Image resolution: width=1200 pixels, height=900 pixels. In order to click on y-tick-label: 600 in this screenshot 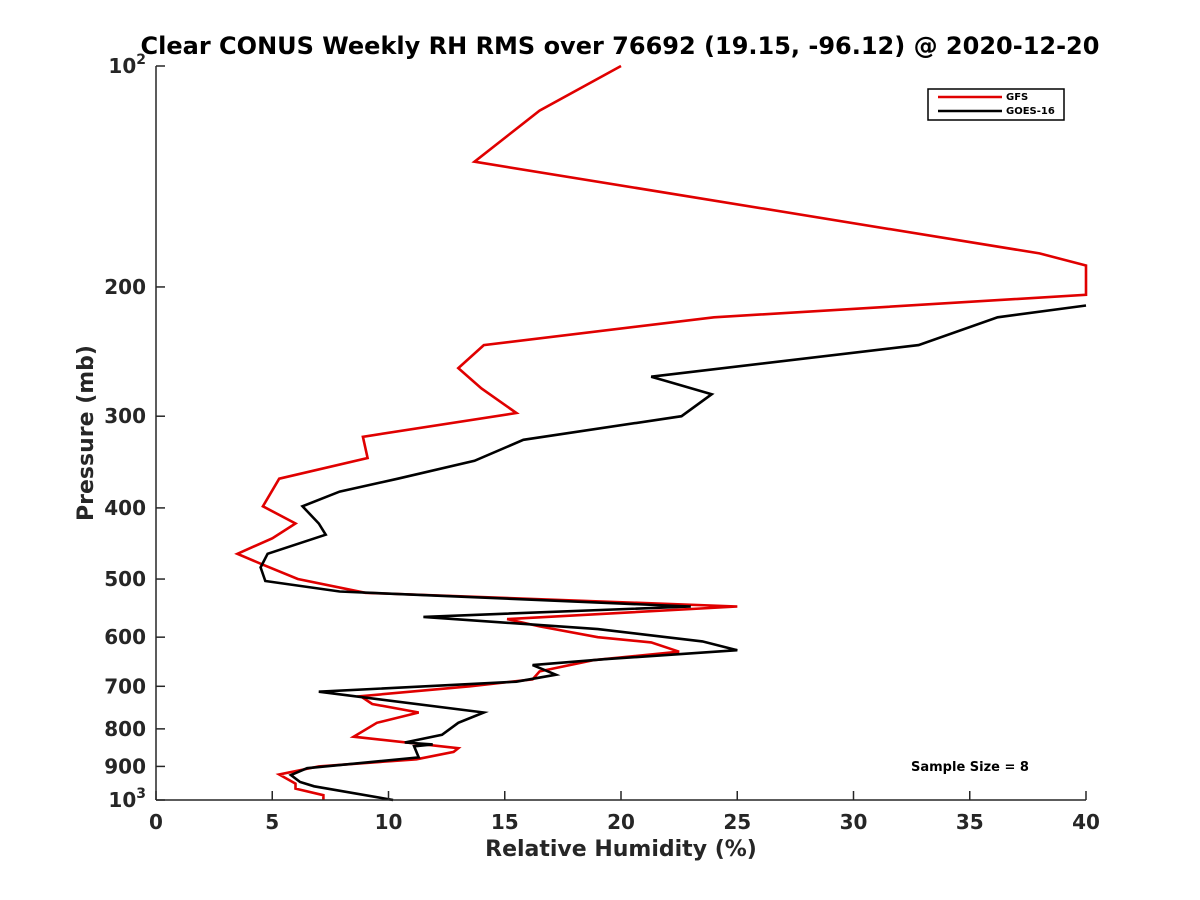, I will do `click(125, 637)`.